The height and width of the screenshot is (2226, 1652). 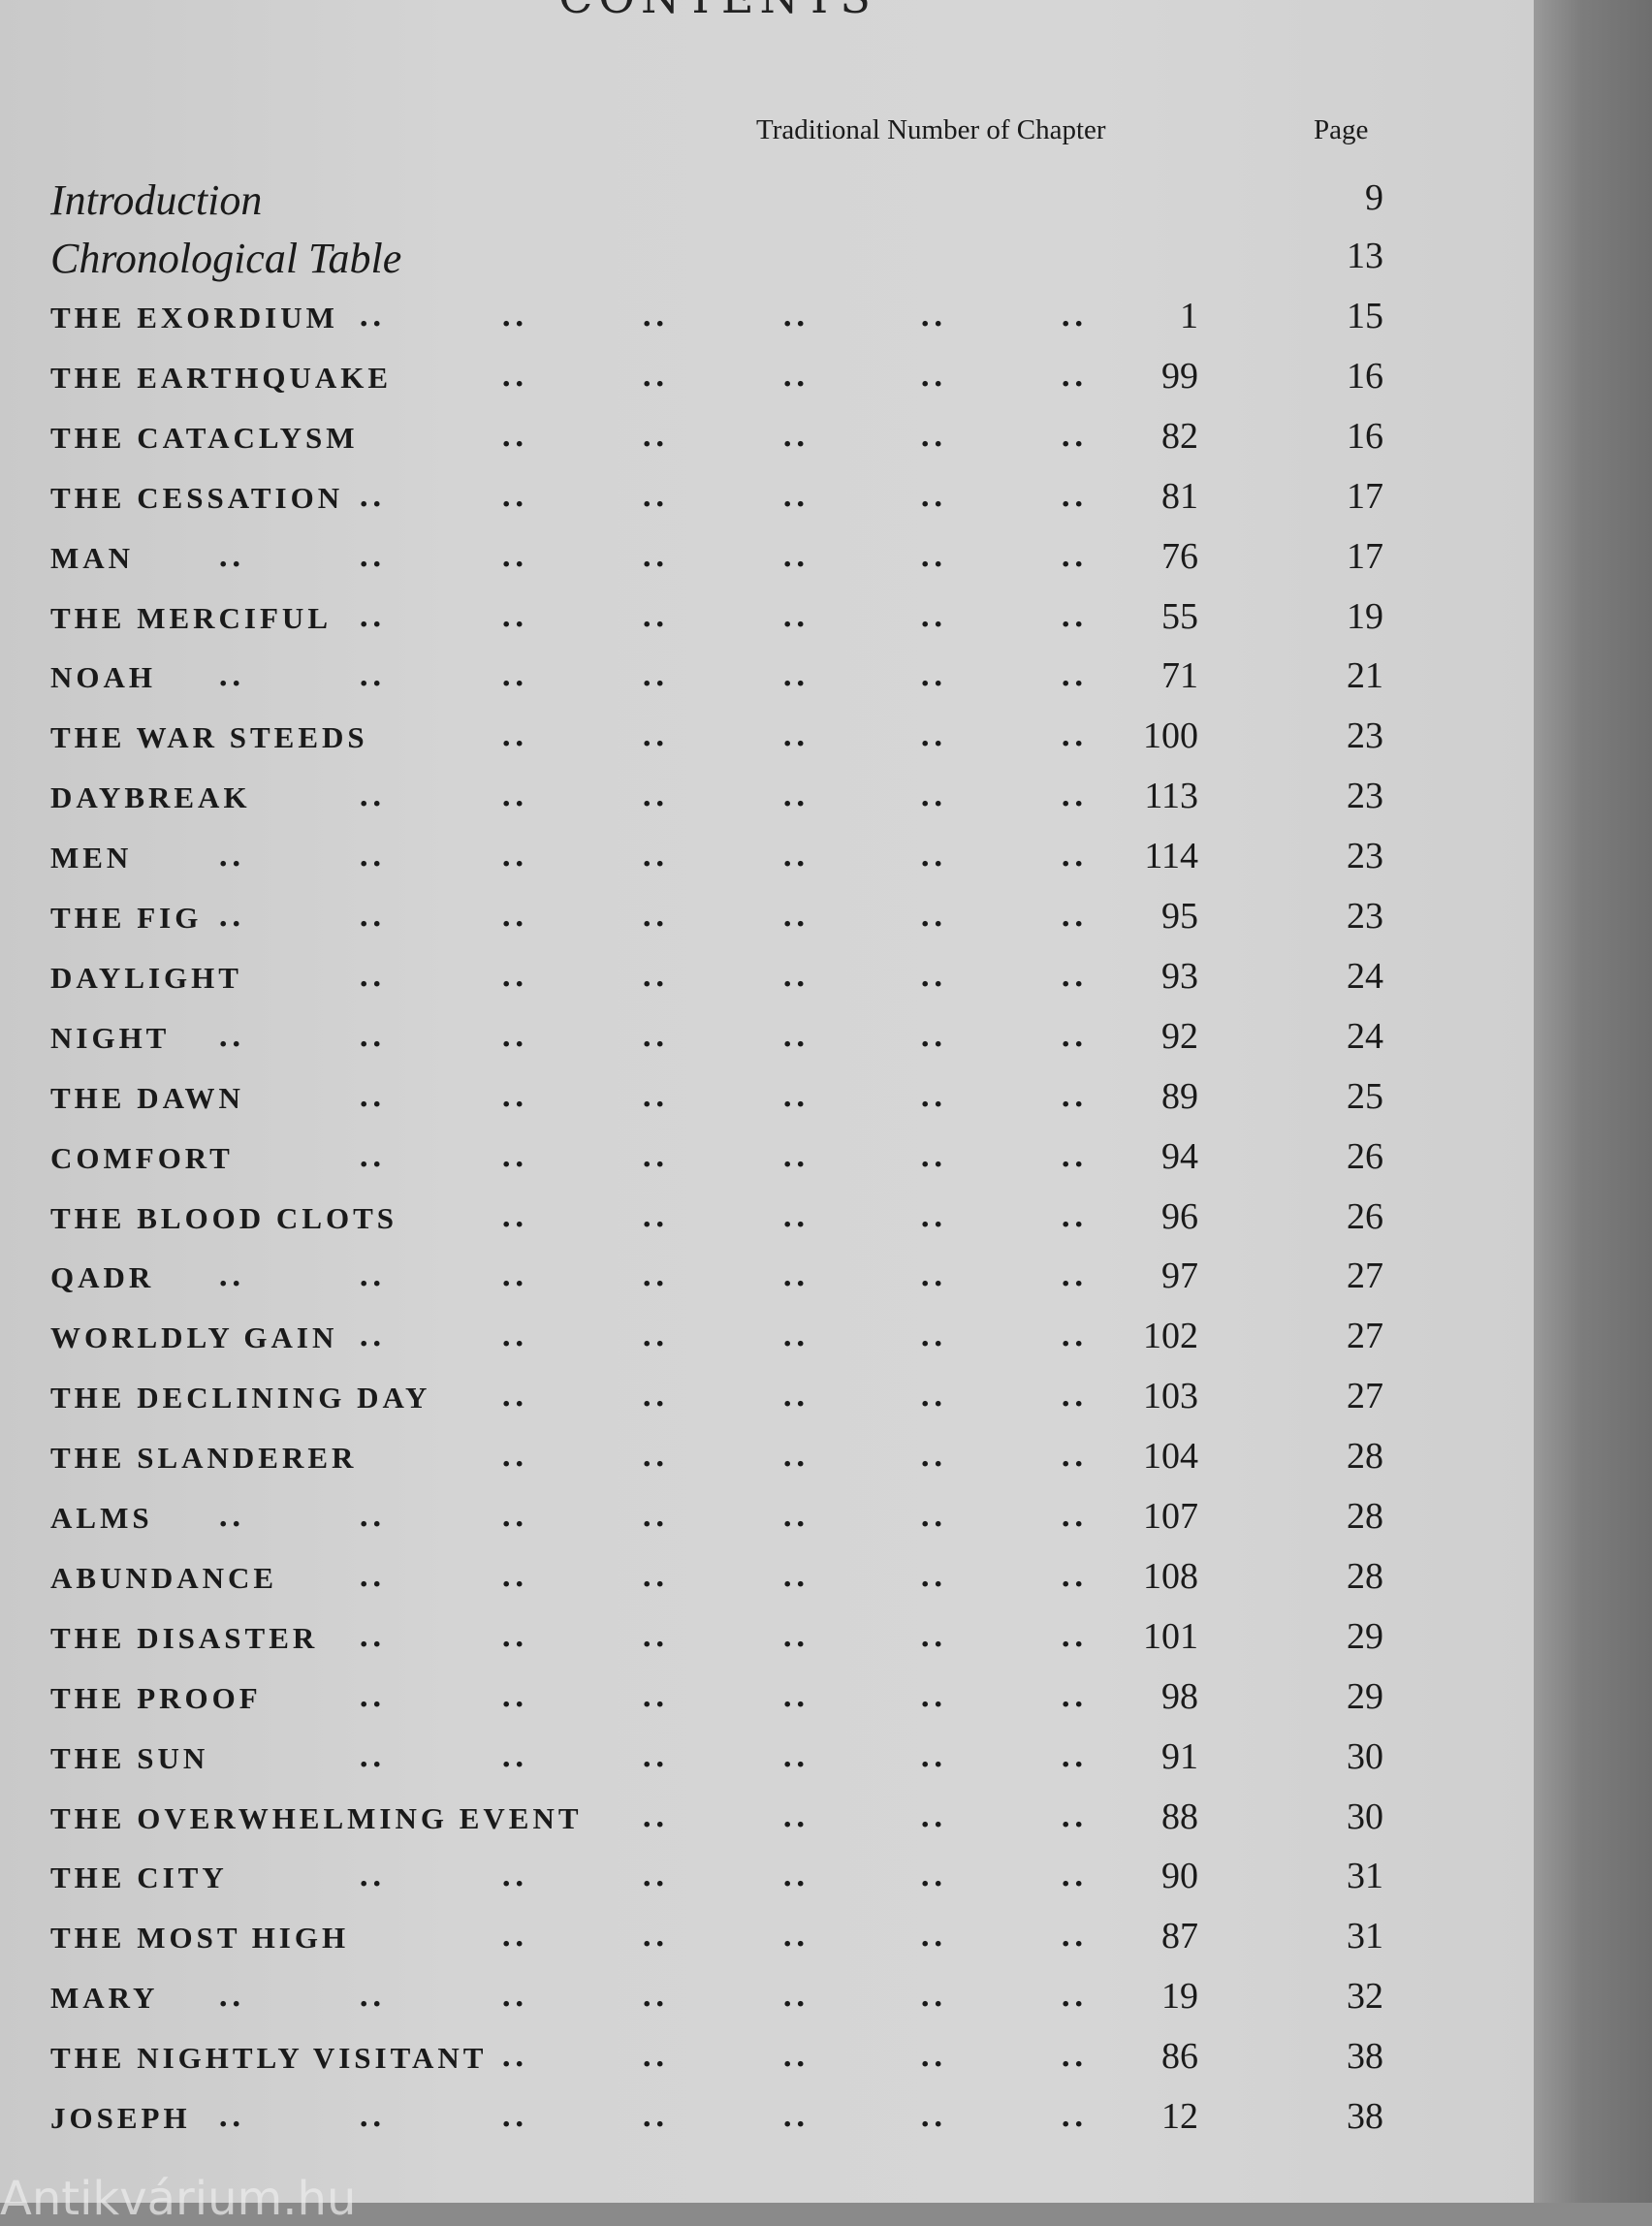 I want to click on page-number: 38, so click(x=1365, y=2057).